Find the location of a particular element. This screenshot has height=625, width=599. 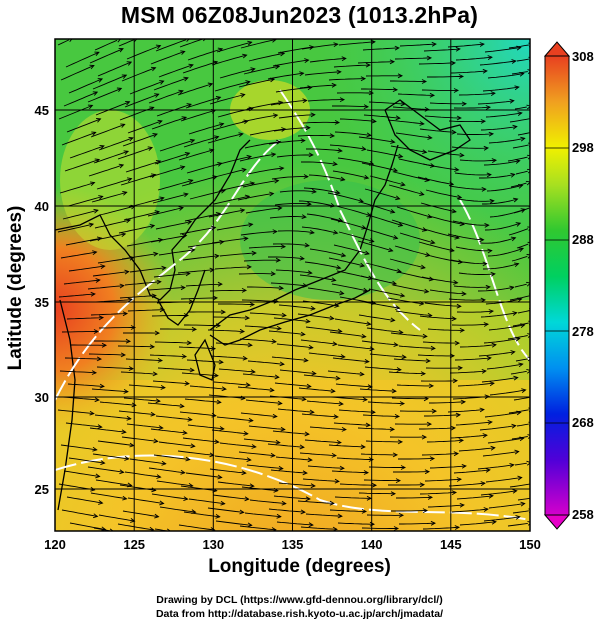

colorbar-tick-label: 308 is located at coordinates (583, 56).